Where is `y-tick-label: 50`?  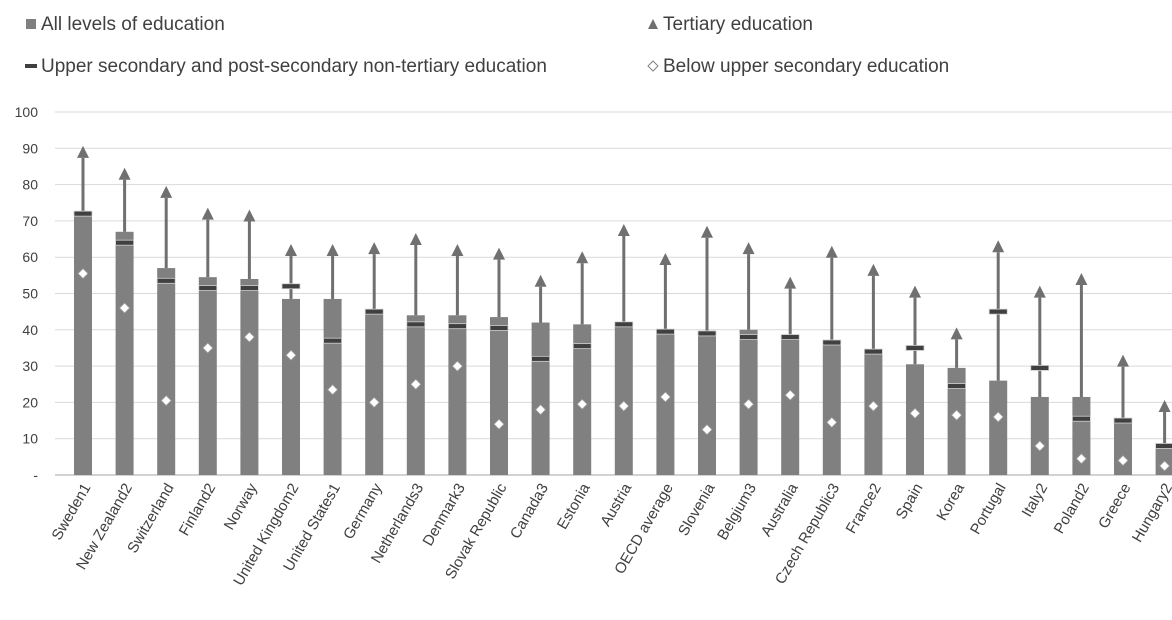
y-tick-label: 50 is located at coordinates (30, 294).